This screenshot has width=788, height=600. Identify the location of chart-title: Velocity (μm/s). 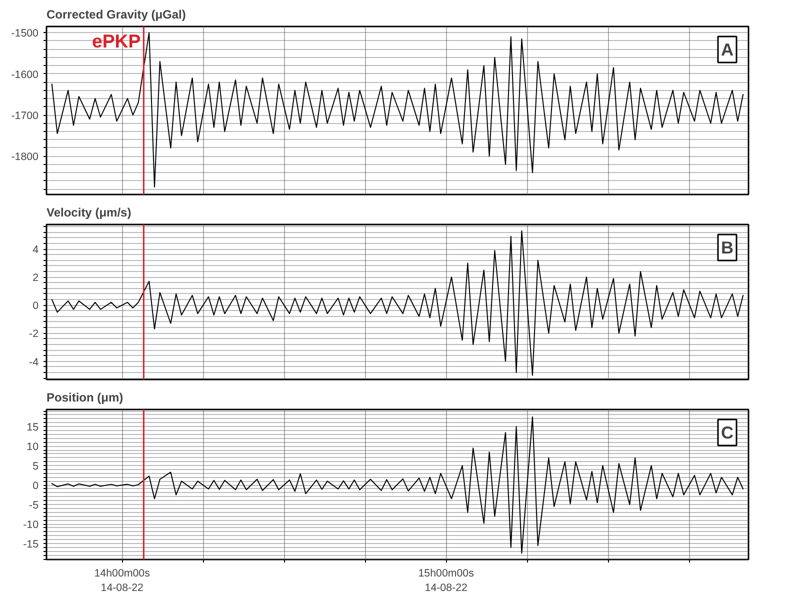
(89, 213).